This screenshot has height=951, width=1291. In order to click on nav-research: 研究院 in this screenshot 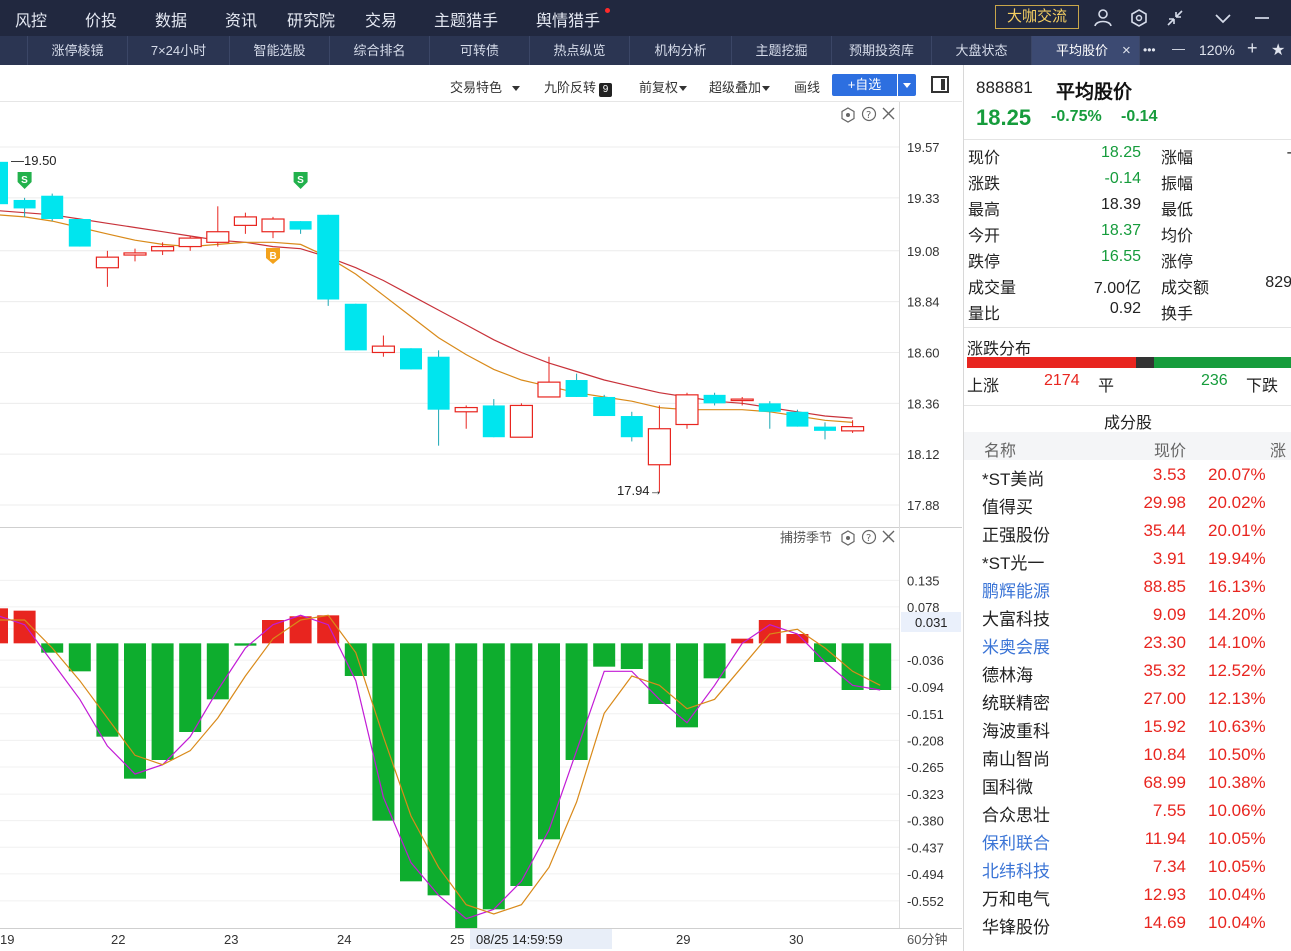, I will do `click(311, 21)`.